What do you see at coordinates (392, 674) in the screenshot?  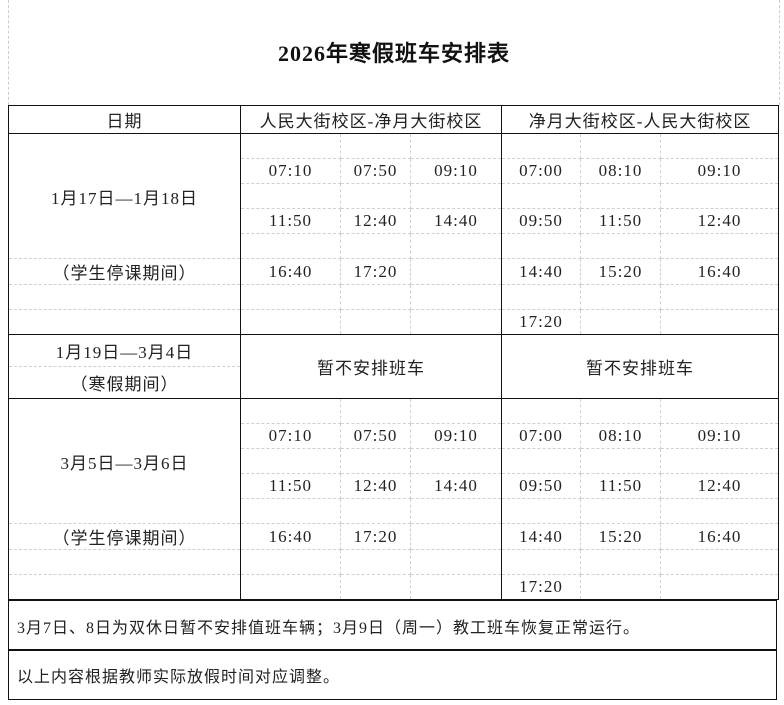 I see `note-adjustment: 以上内容根据教师实际放假时间对应调整。` at bounding box center [392, 674].